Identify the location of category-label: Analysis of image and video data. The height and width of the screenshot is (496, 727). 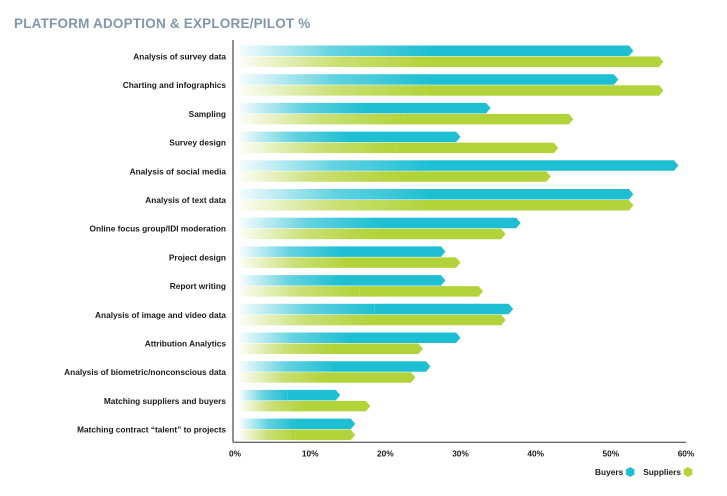
(160, 315).